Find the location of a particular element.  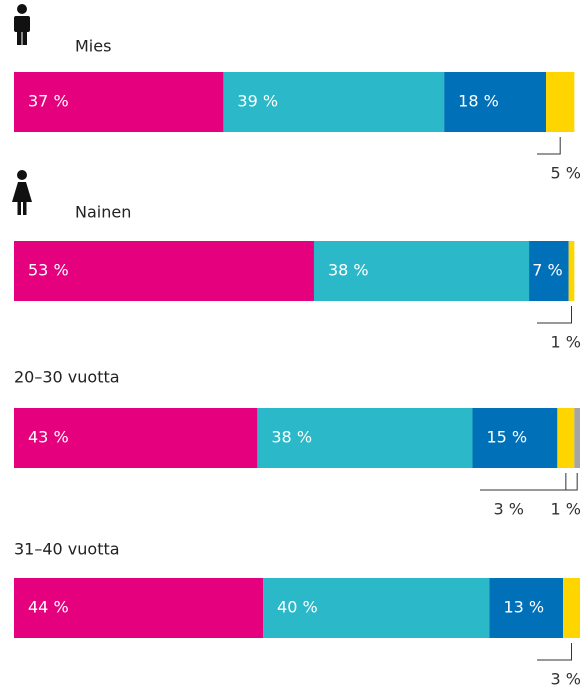

group-label: Nainen is located at coordinates (103, 212).